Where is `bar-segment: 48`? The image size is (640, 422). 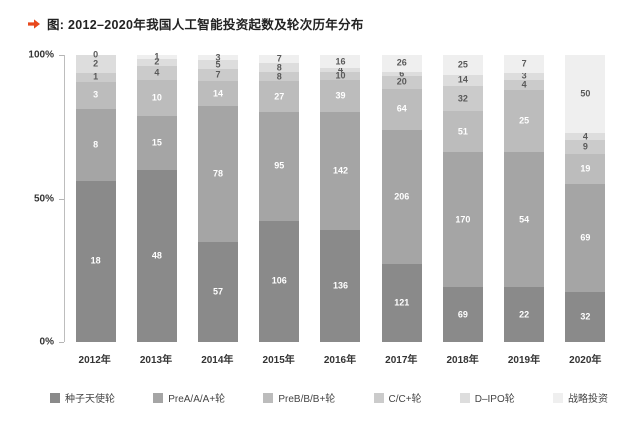 bar-segment: 48 is located at coordinates (156, 255).